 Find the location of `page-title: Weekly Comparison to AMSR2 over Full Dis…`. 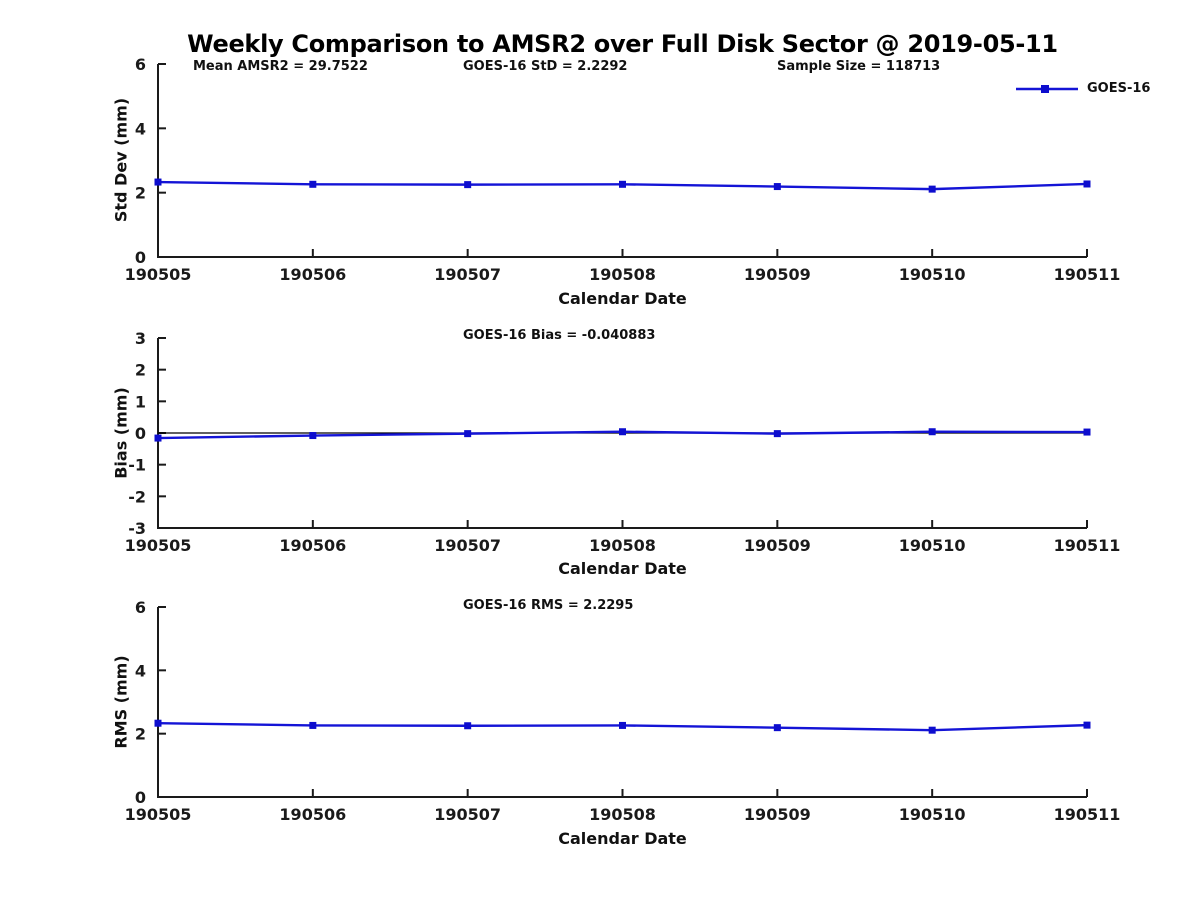

page-title: Weekly Comparison to AMSR2 over Full Dis… is located at coordinates (622, 44).